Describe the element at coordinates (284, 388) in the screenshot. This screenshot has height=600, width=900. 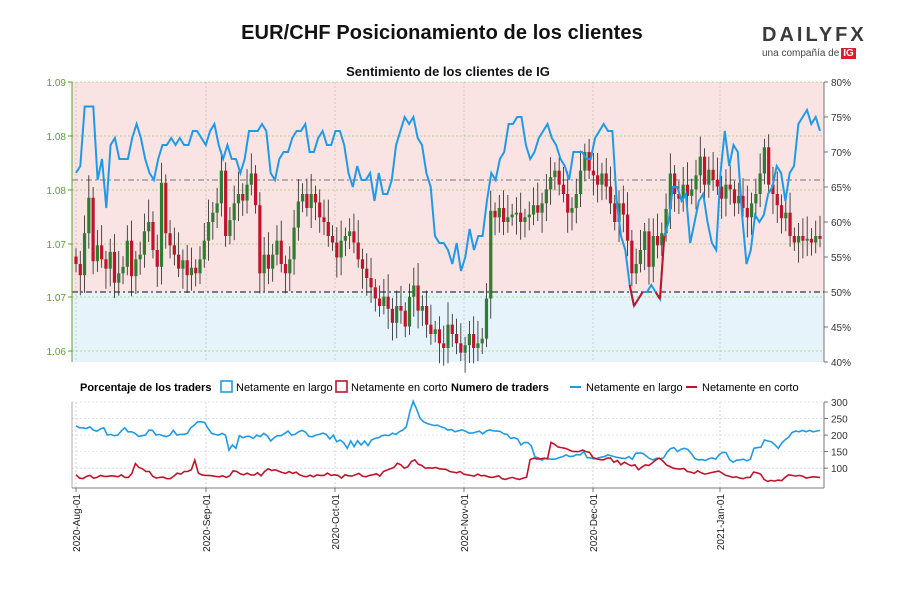
I see `legend-pct-long-label: Netamente en largo` at that location.